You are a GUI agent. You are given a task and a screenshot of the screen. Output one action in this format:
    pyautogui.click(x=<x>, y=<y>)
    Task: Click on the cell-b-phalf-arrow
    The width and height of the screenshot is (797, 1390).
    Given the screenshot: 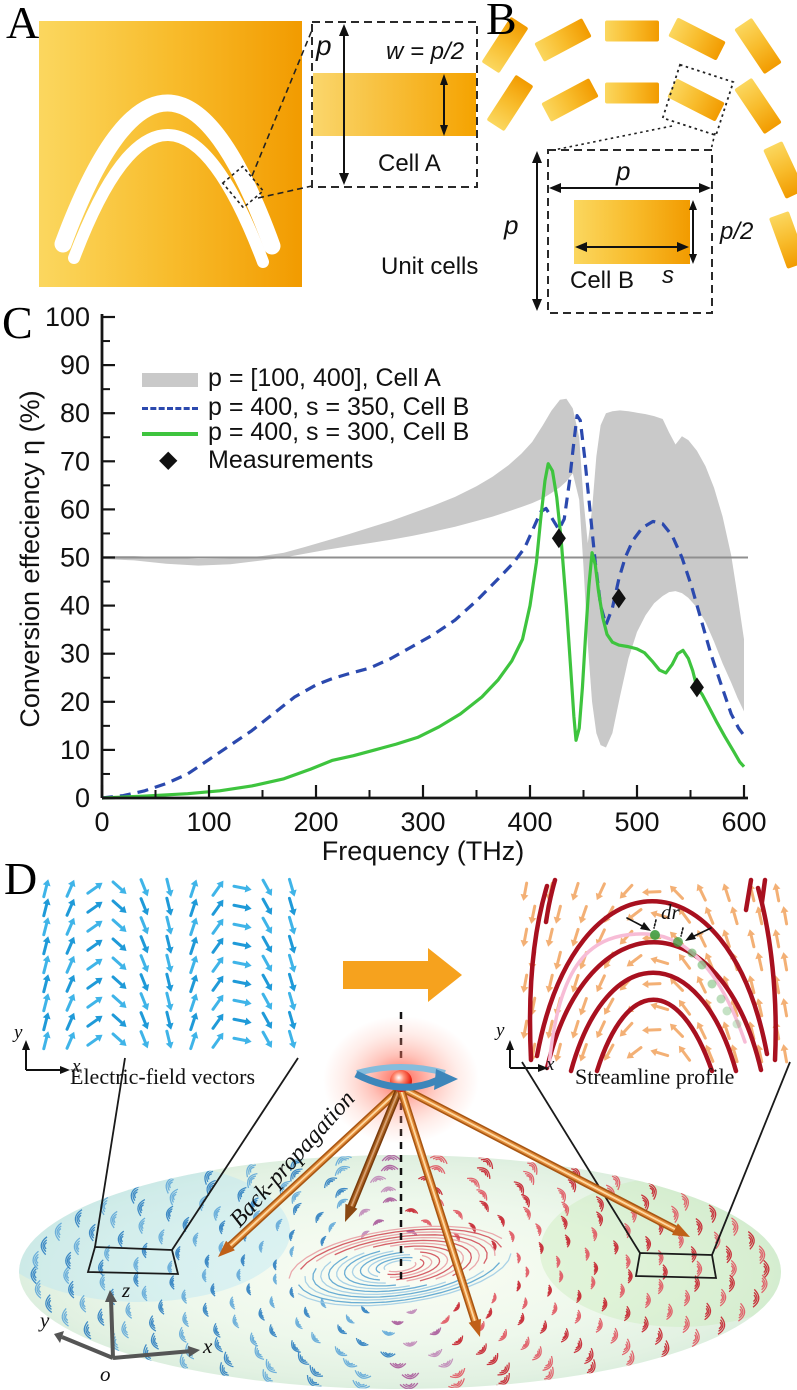 What is the action you would take?
    pyautogui.click(x=693, y=232)
    